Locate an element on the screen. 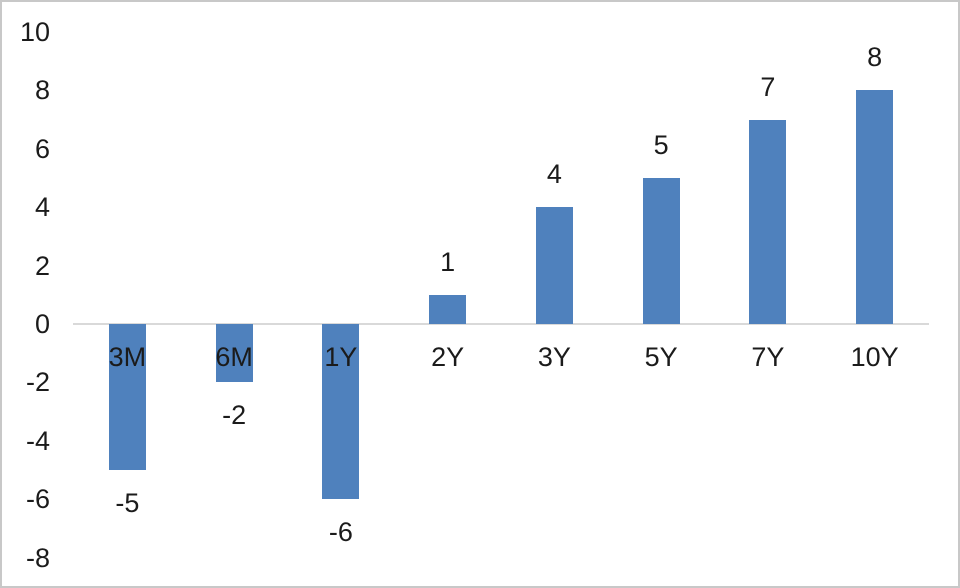  y-tick-label: 0 is located at coordinates (42, 324).